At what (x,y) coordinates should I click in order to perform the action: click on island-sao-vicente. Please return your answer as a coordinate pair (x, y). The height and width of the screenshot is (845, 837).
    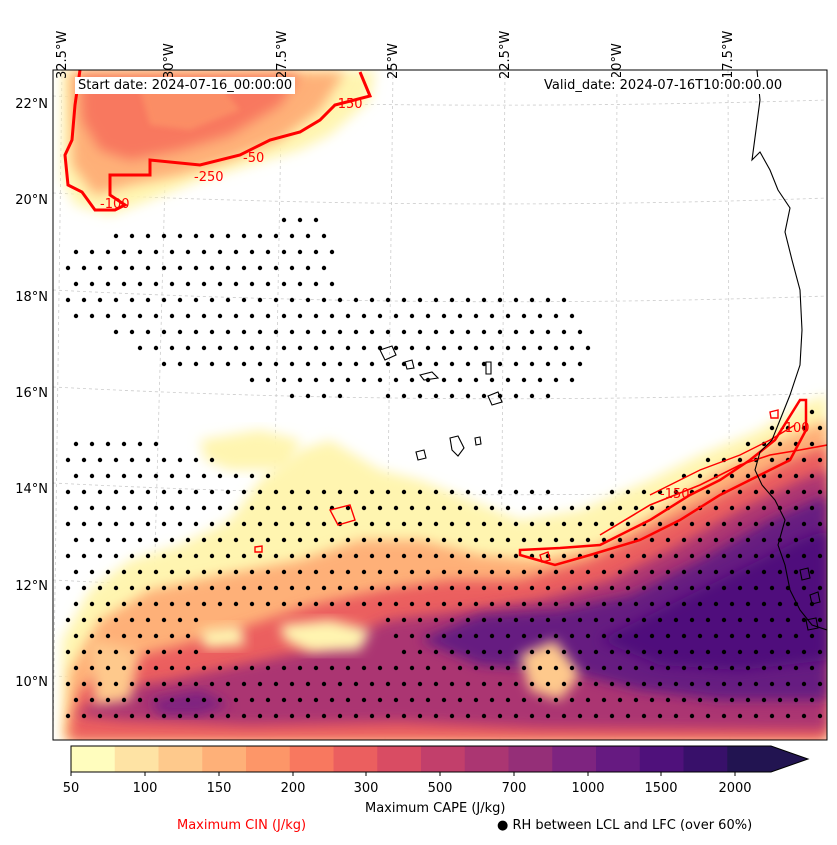
    Looking at the image, I should click on (409, 364).